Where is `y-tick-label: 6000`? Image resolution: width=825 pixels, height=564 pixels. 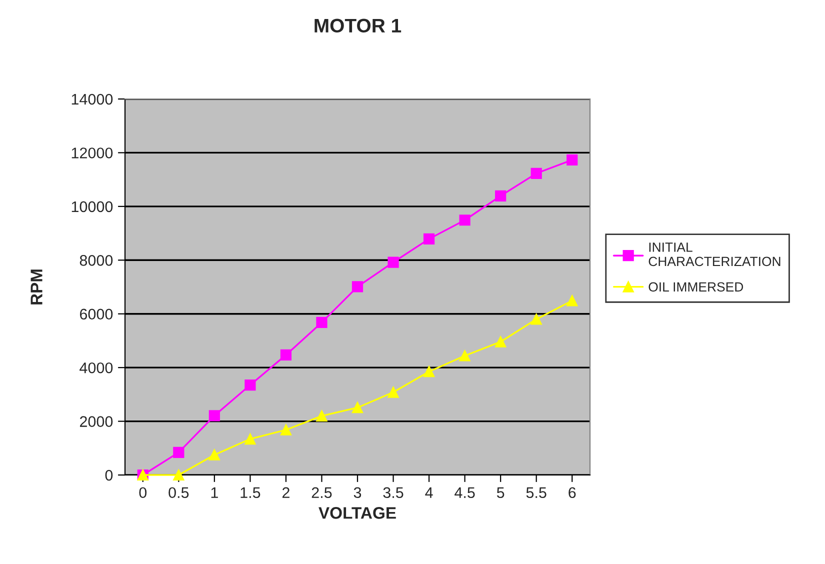 y-tick-label: 6000 is located at coordinates (96, 314).